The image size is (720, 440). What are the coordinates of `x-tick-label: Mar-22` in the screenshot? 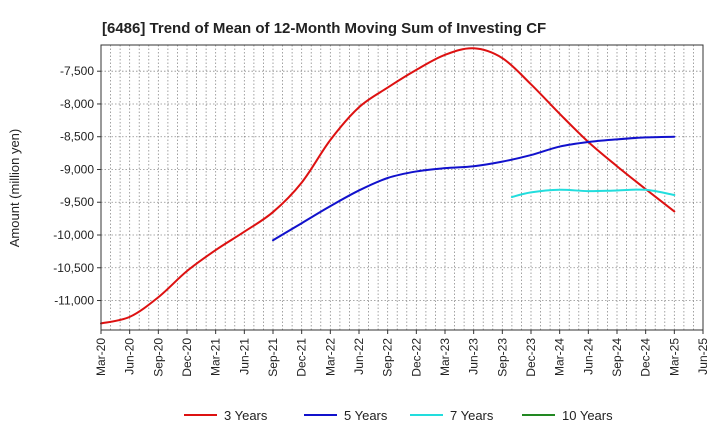 It's located at (330, 357).